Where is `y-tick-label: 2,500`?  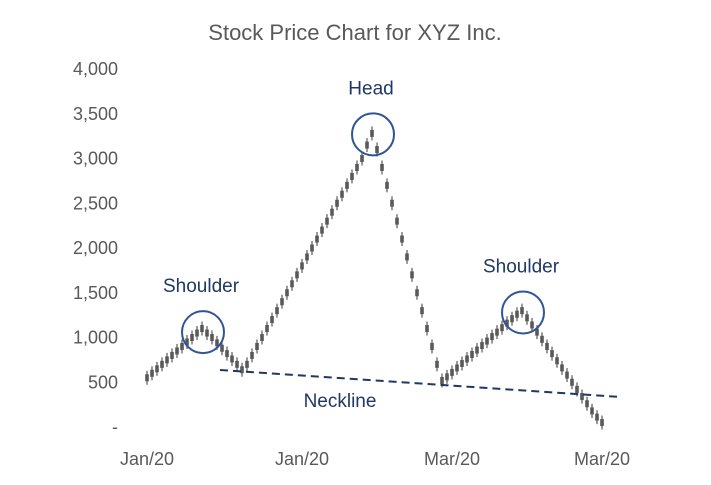 y-tick-label: 2,500 is located at coordinates (95, 203).